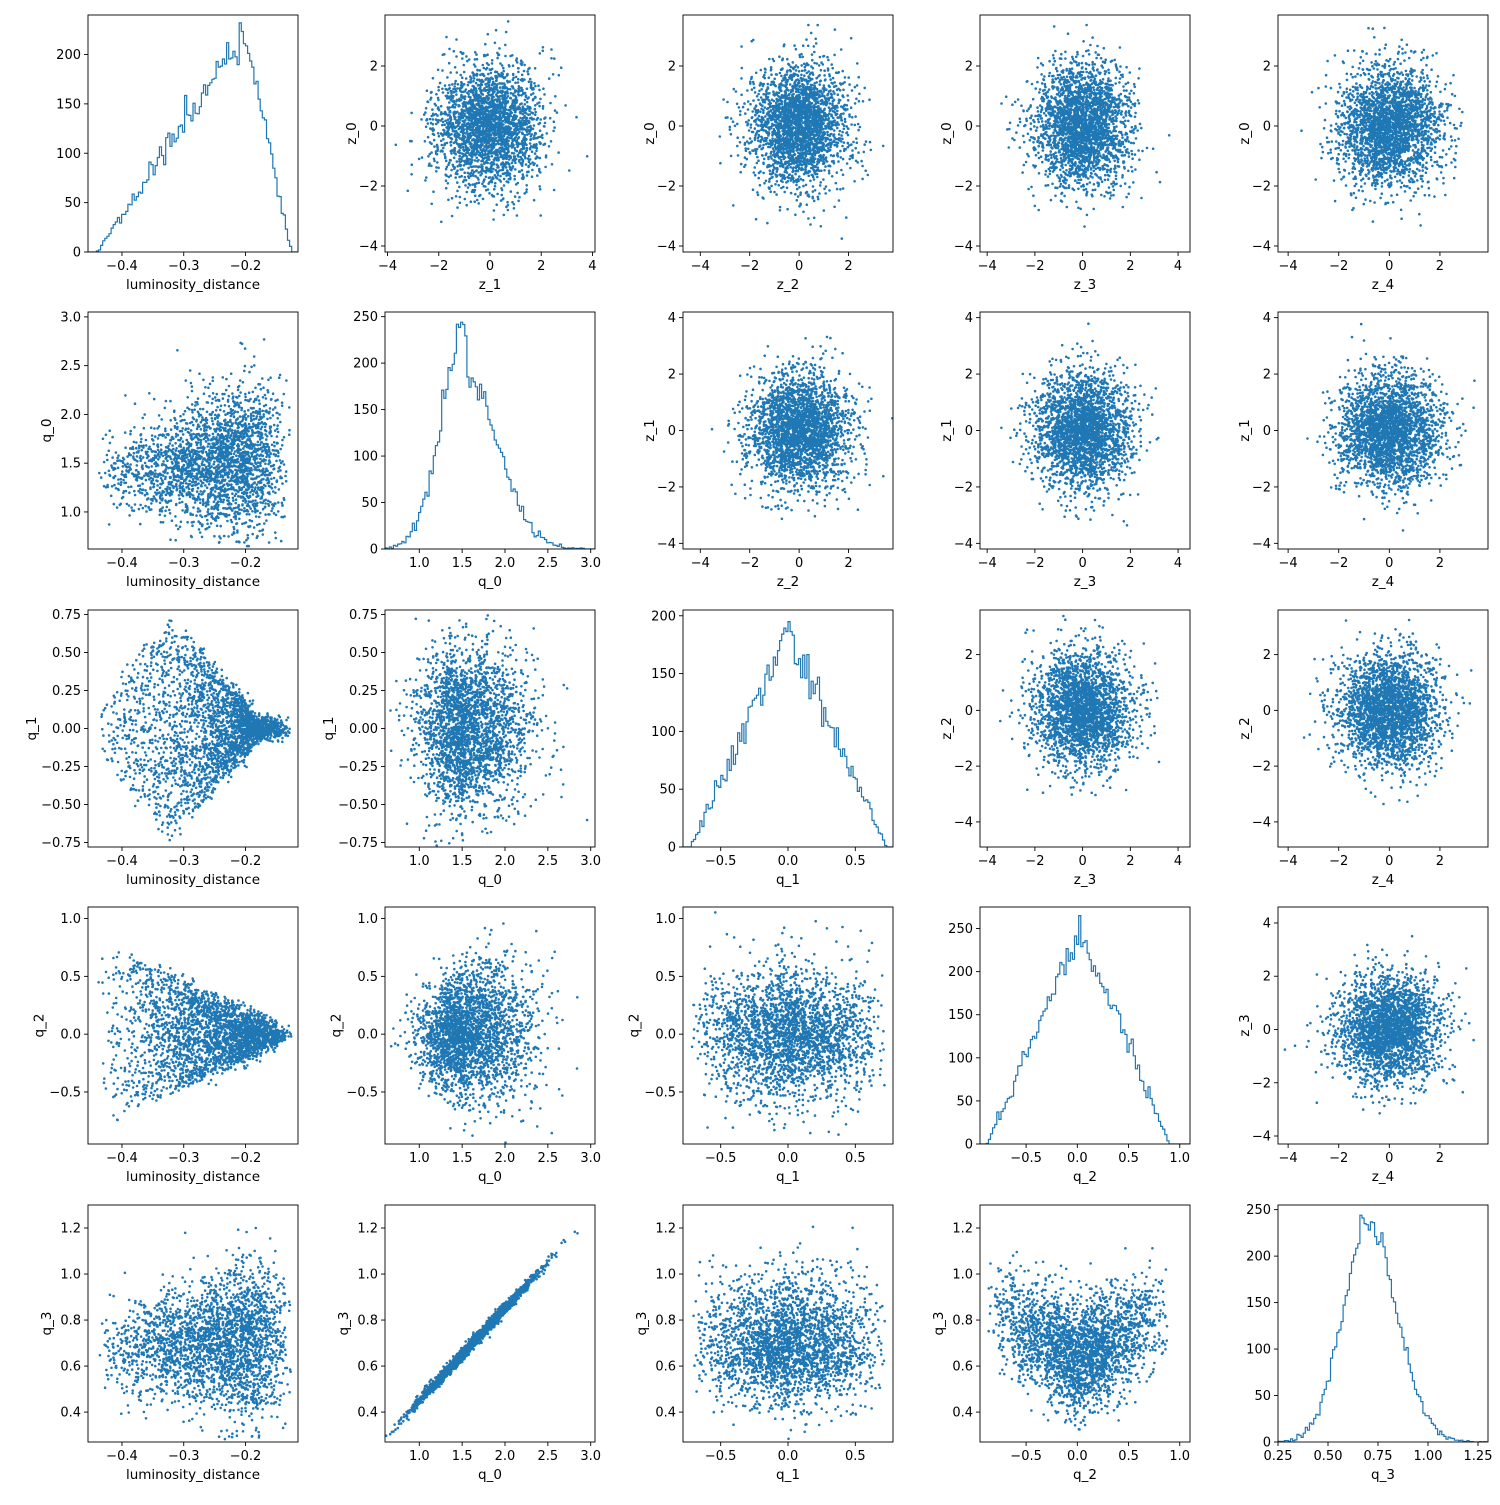 This screenshot has width=1500, height=1505. What do you see at coordinates (1085, 1177) in the screenshot?
I see `x-axis-label: q_2` at bounding box center [1085, 1177].